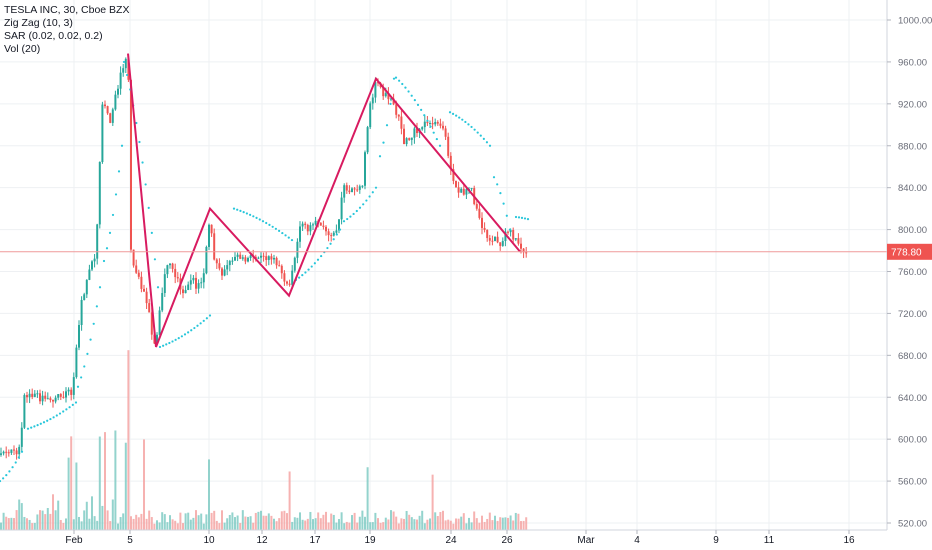 The height and width of the screenshot is (550, 932). What do you see at coordinates (38, 23) in the screenshot?
I see `legend-zigzag: Zig Zag (10, 3)` at bounding box center [38, 23].